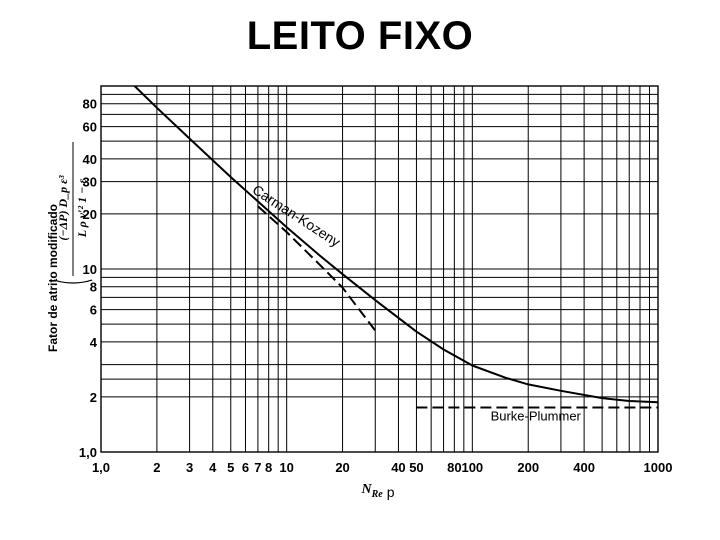 The width and height of the screenshot is (720, 540). What do you see at coordinates (230, 467) in the screenshot?
I see `x-tick-label: 5` at bounding box center [230, 467].